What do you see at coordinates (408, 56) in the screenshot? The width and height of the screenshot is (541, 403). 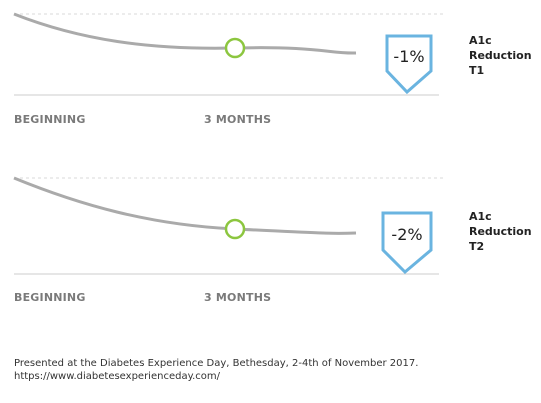 I see `reduction-badge-value: -1%` at bounding box center [408, 56].